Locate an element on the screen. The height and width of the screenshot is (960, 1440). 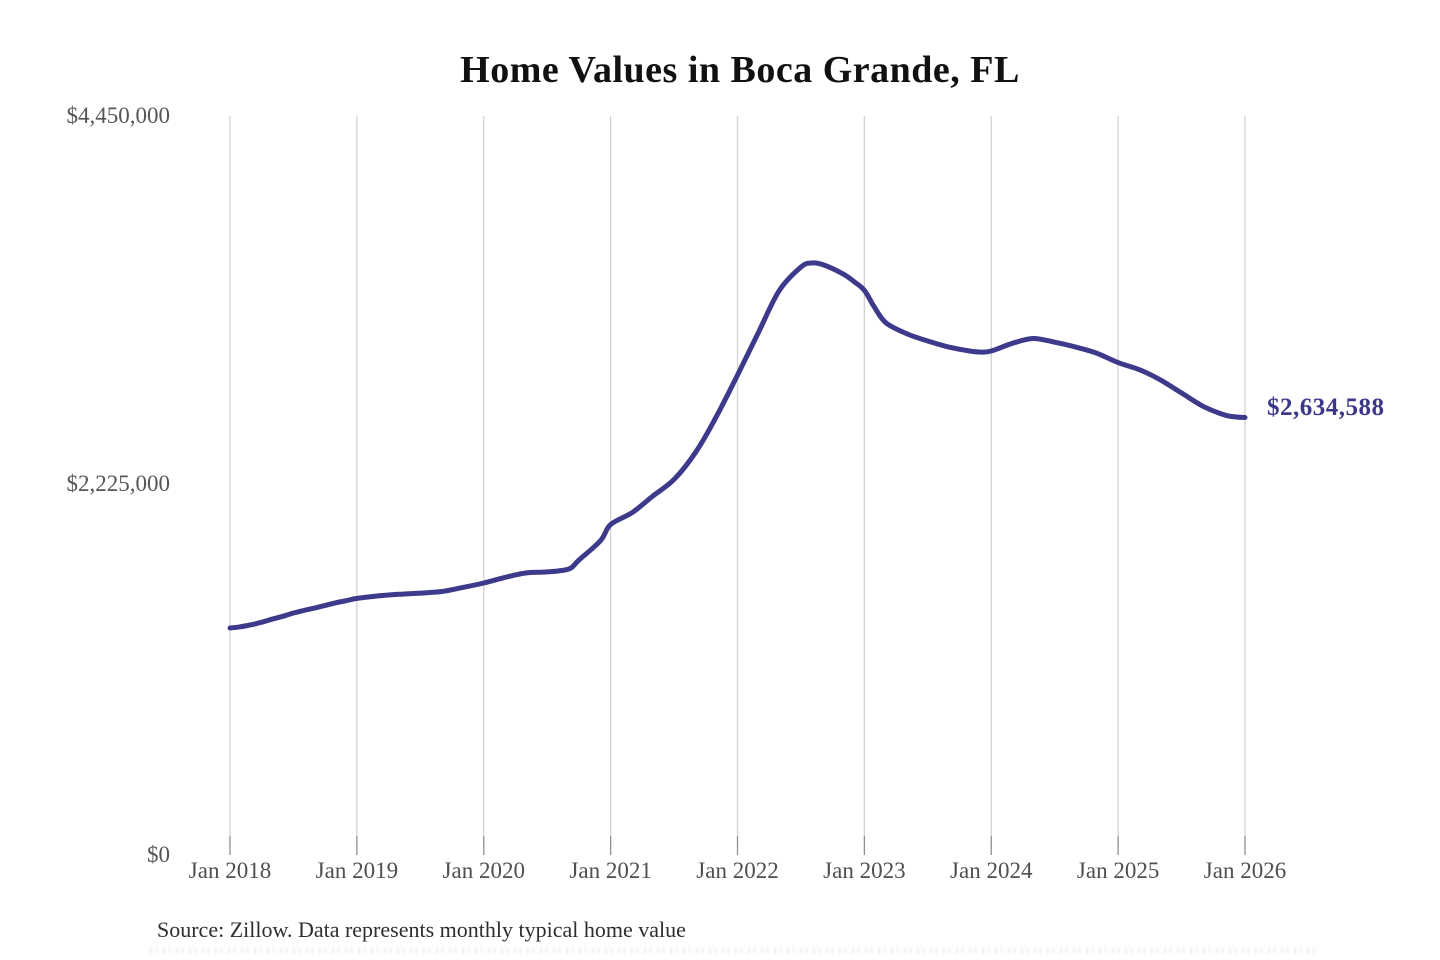
axis-ticks is located at coordinates (737, 845).